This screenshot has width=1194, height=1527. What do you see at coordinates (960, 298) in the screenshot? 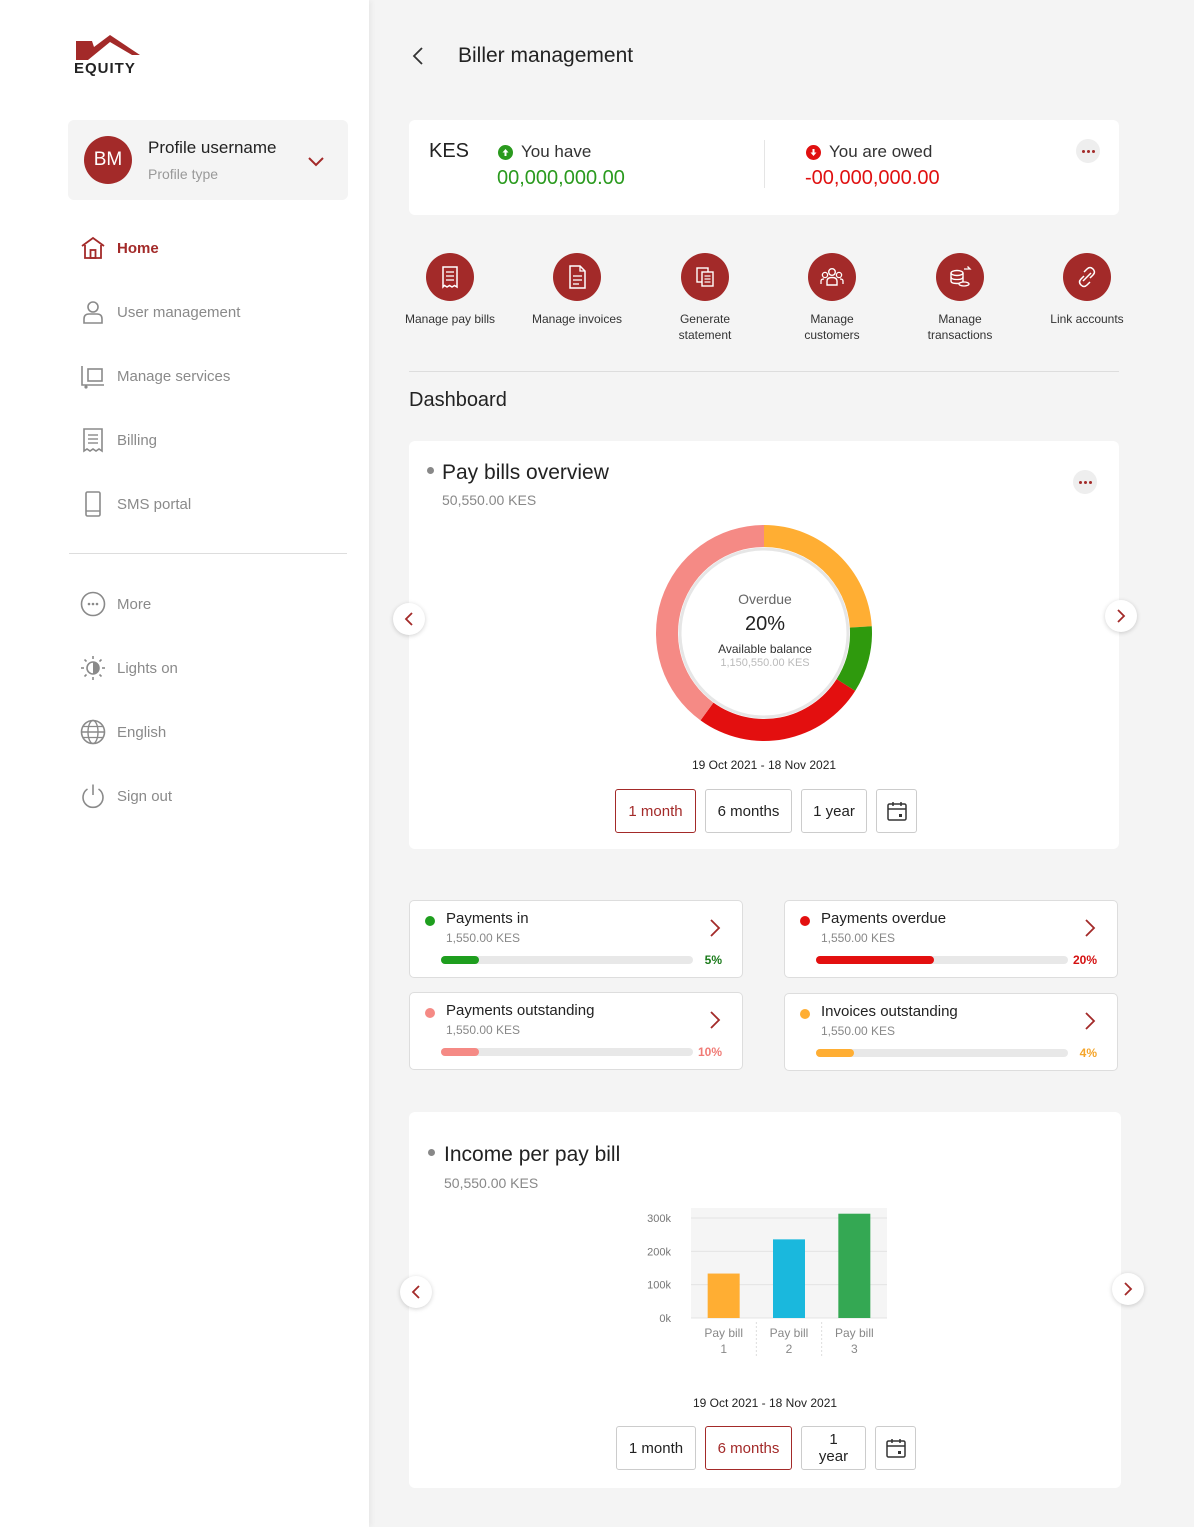
I see `action-manage-transactions: Manage transactions` at bounding box center [960, 298].